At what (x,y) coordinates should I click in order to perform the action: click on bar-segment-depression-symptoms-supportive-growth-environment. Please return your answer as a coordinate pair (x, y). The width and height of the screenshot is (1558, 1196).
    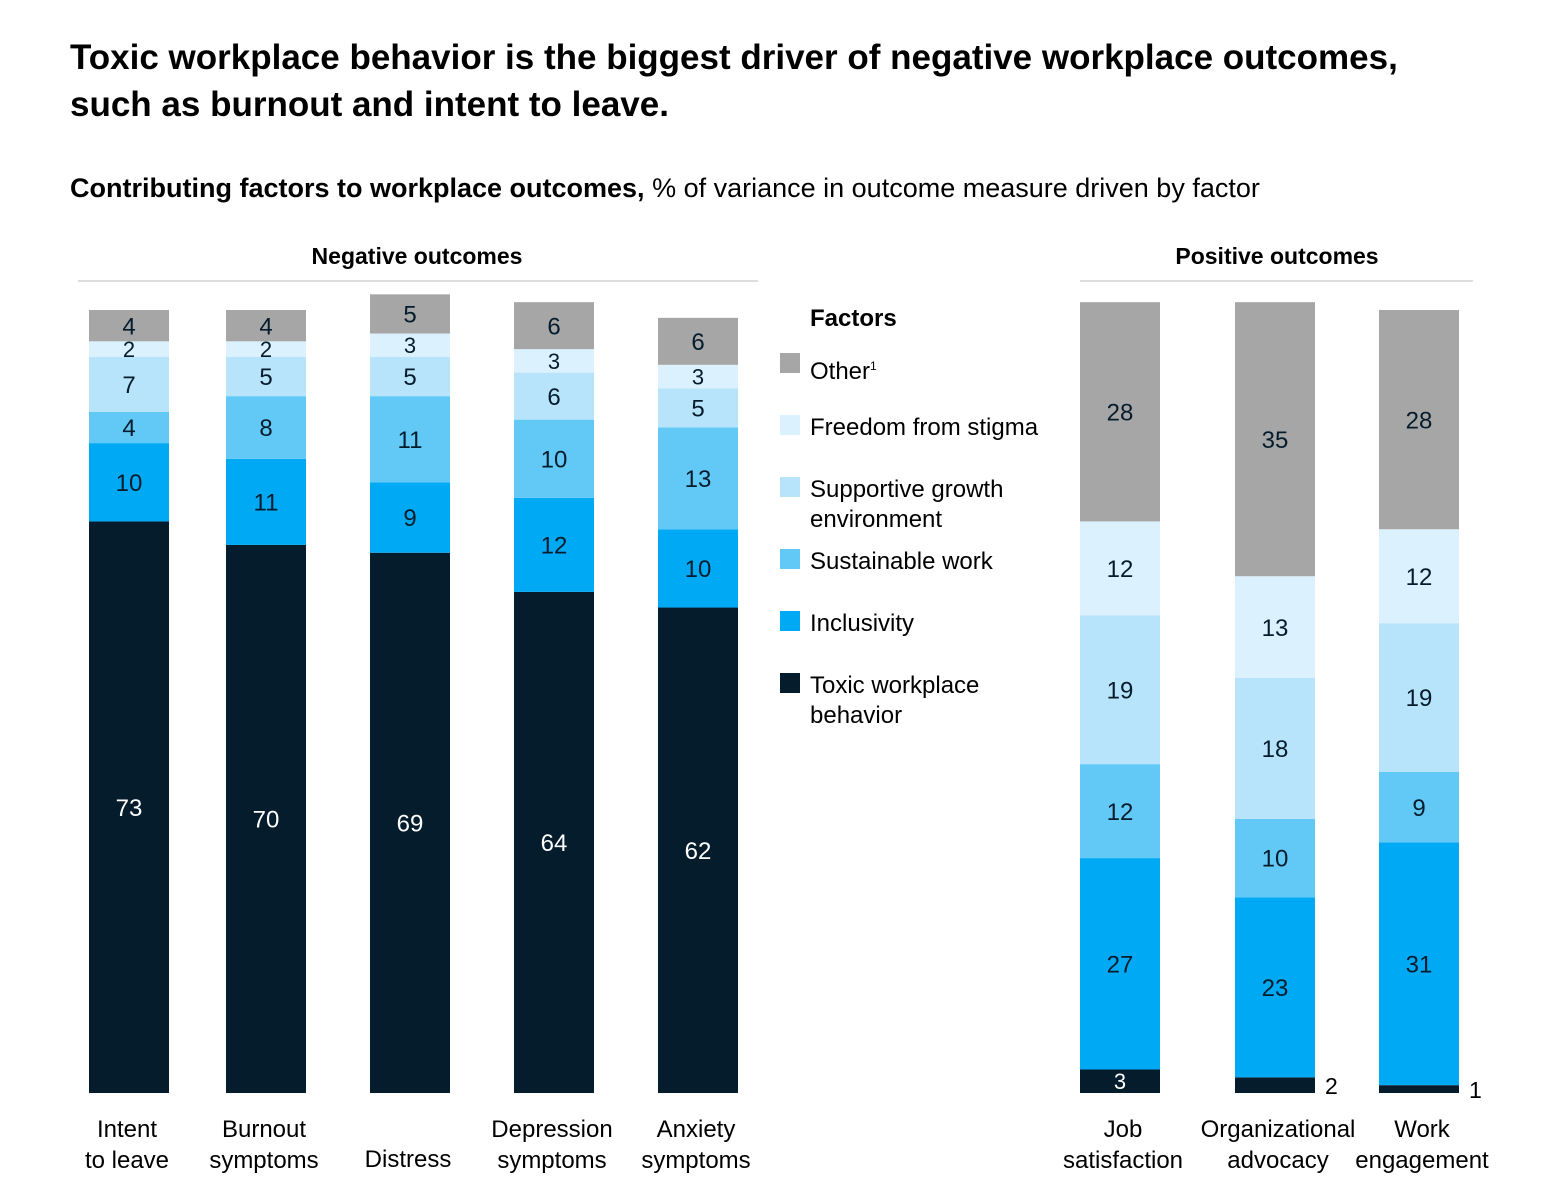
    Looking at the image, I should click on (554, 396).